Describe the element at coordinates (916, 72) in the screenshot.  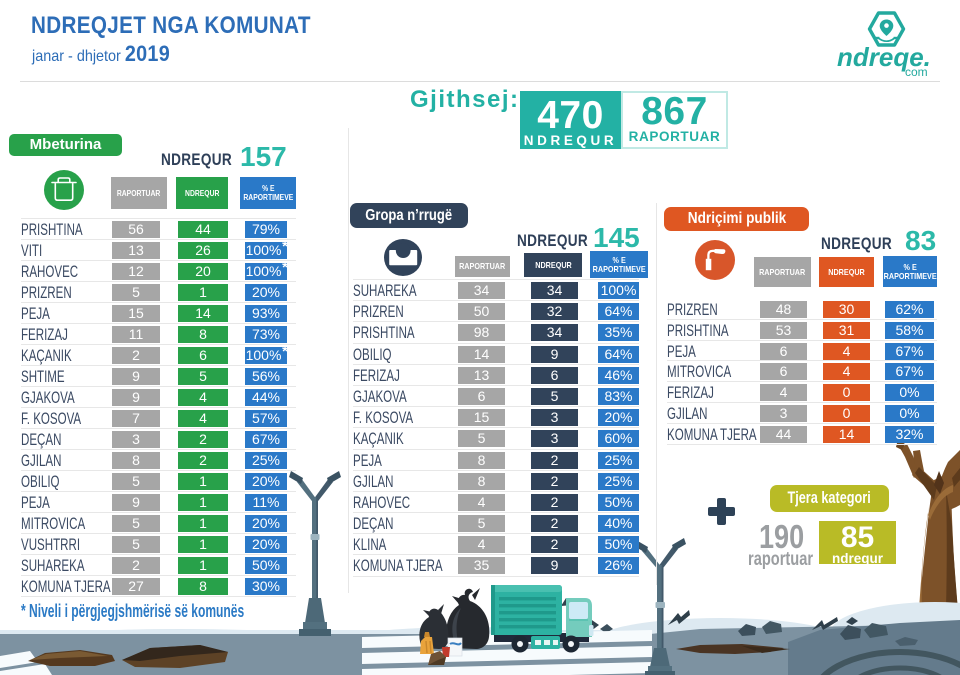
I see `svg-text: com` at that location.